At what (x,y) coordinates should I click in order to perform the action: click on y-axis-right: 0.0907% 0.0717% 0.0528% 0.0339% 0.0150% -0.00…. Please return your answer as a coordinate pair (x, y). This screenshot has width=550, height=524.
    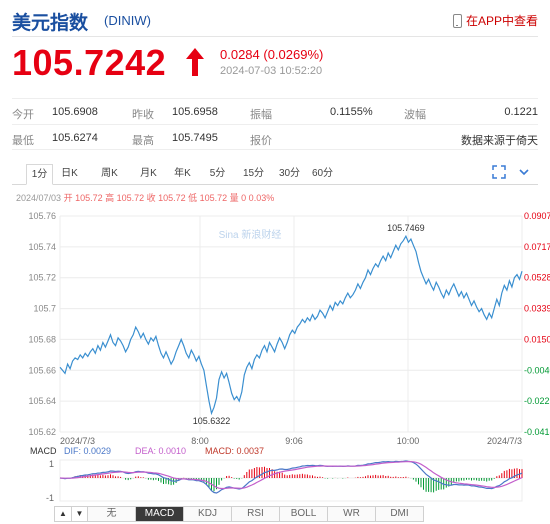
    Looking at the image, I should click on (537, 324).